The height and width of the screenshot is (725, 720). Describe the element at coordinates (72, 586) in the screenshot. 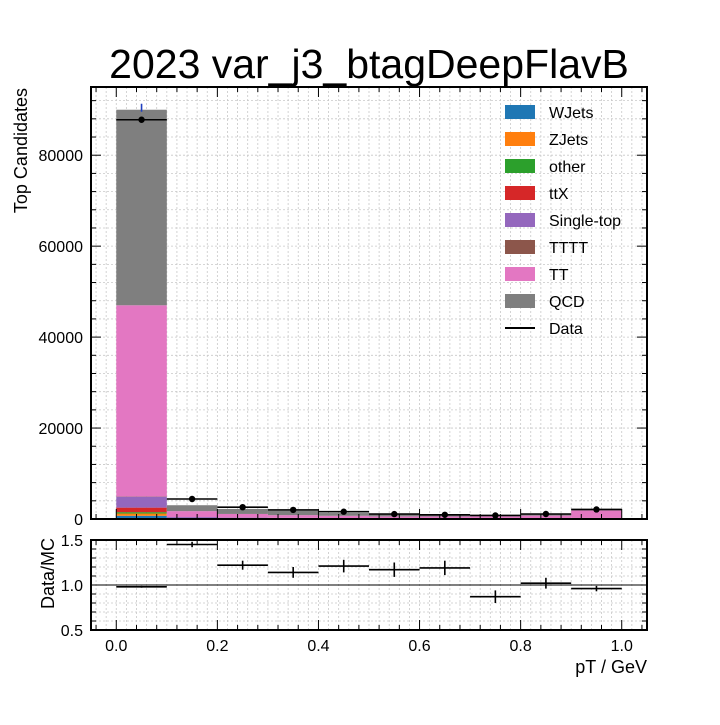

I see `ratio-y-tick-label: 1.0` at that location.